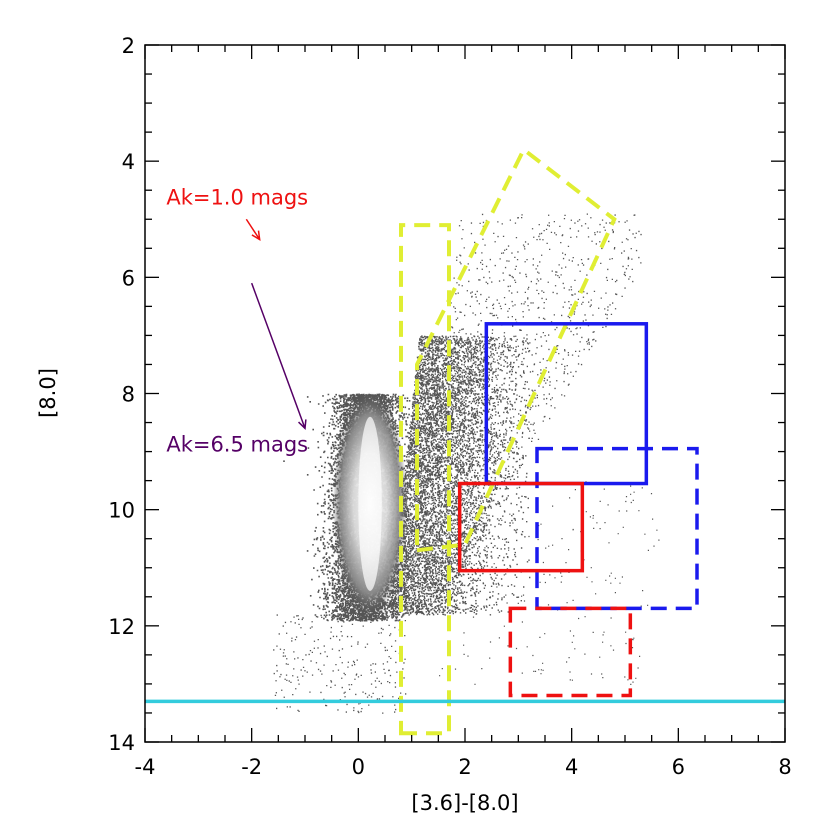  I want to click on x-tick-label: 2, so click(464, 767).